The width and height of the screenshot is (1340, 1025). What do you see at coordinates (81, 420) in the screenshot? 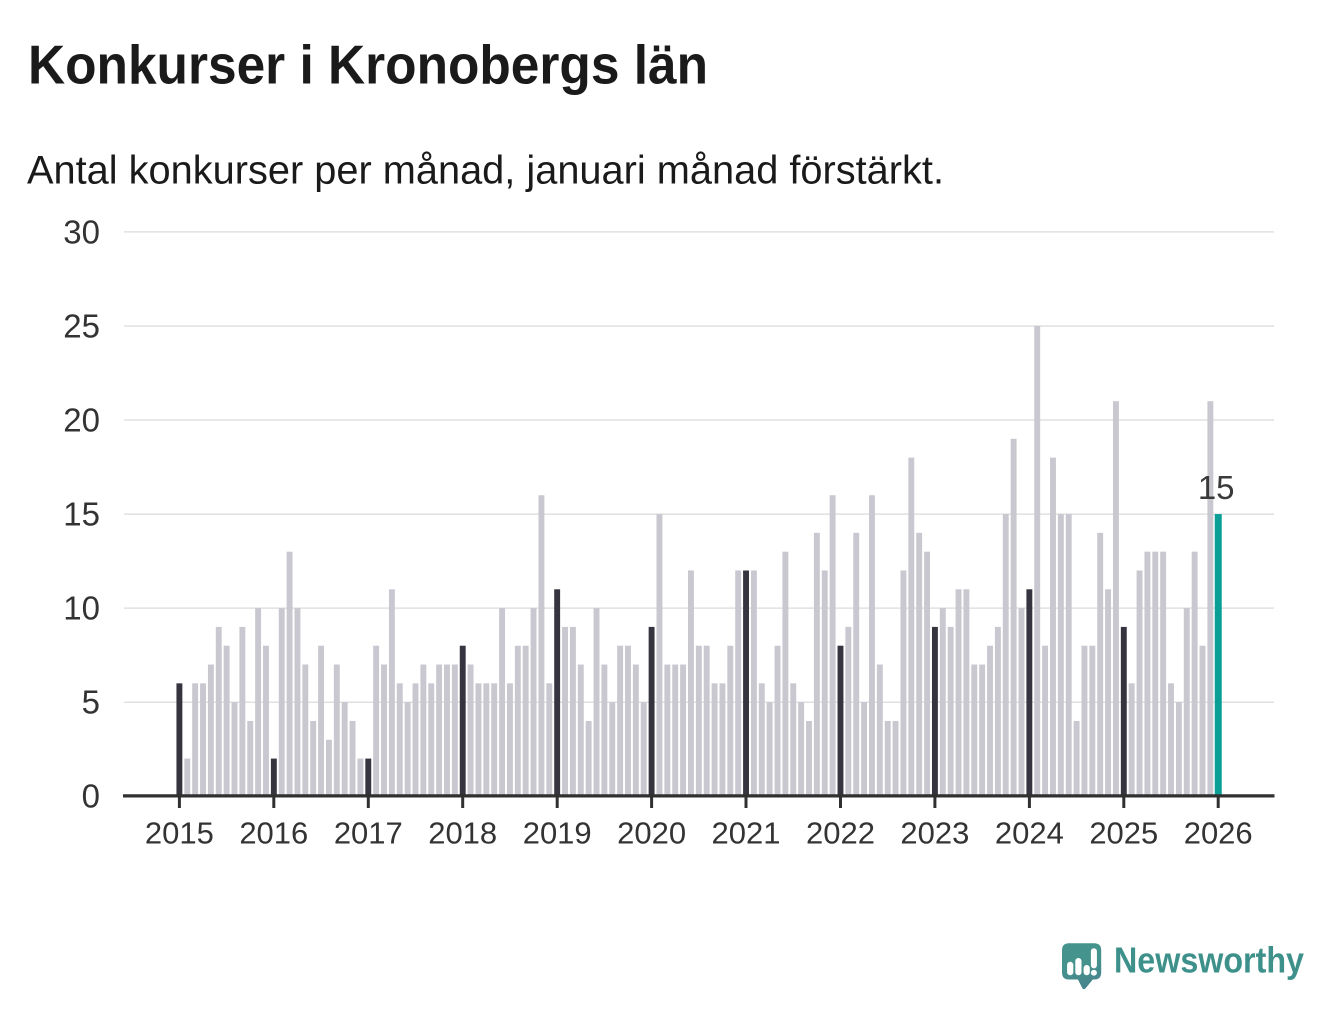
I see `svg-text: 20` at bounding box center [81, 420].